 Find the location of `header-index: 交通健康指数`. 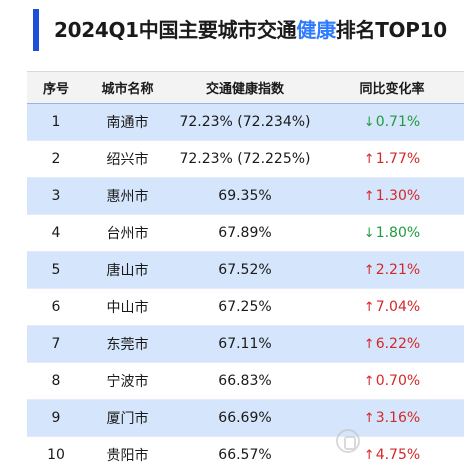

header-index: 交通健康指数 is located at coordinates (245, 87).